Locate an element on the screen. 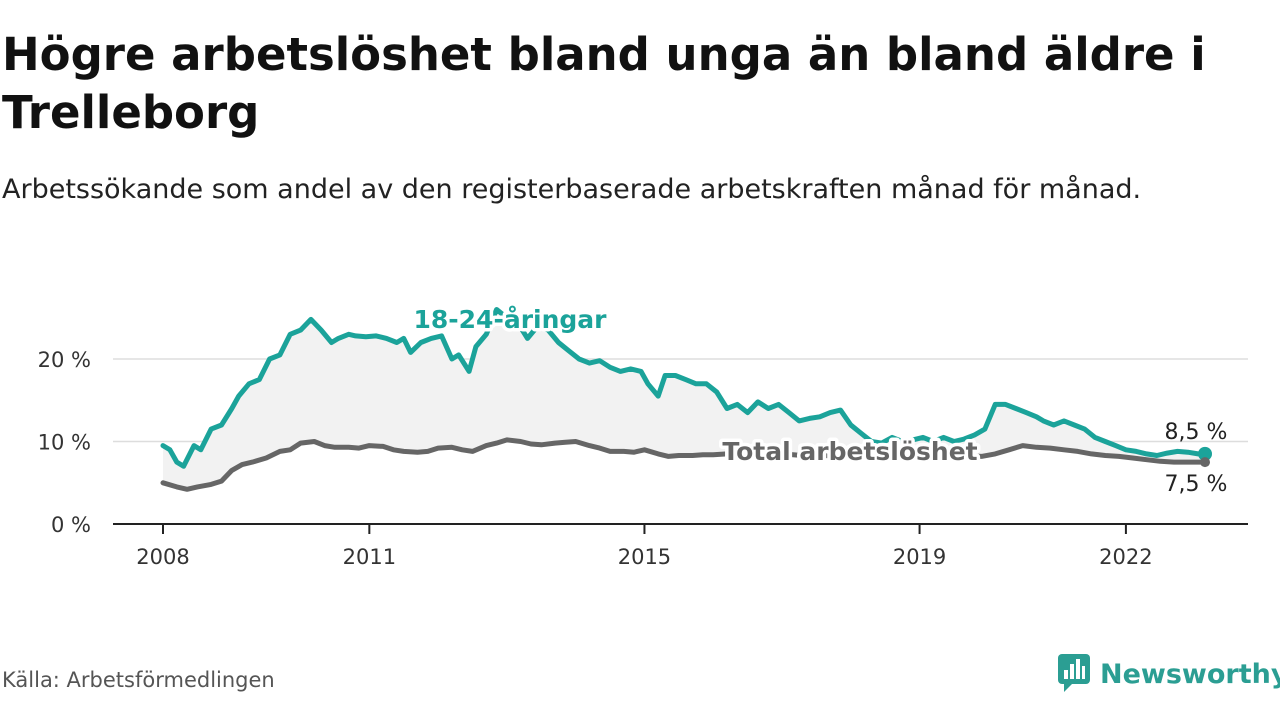 The width and height of the screenshot is (1280, 720). x-tick-label: 2022 is located at coordinates (1125, 557).